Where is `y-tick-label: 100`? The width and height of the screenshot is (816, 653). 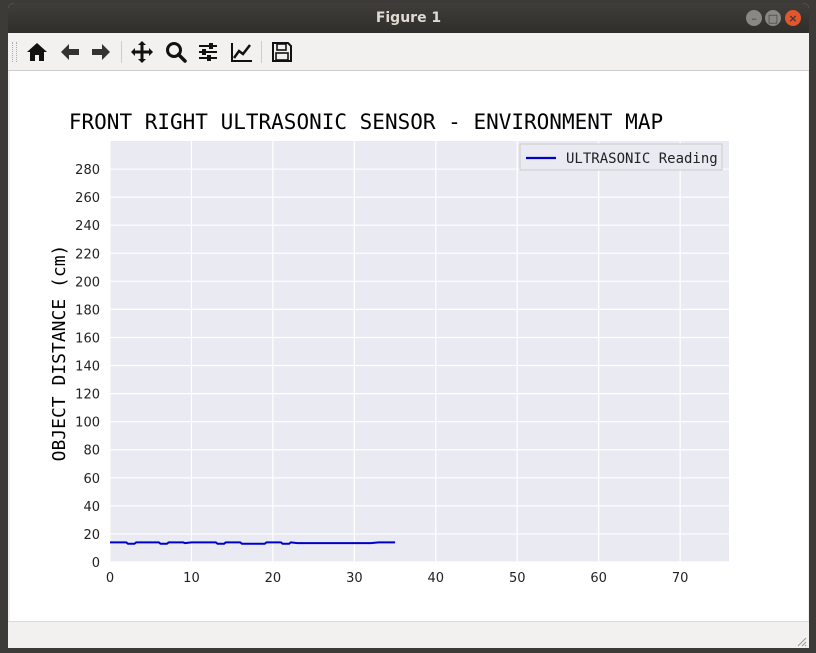 y-tick-label: 100 is located at coordinates (87, 423).